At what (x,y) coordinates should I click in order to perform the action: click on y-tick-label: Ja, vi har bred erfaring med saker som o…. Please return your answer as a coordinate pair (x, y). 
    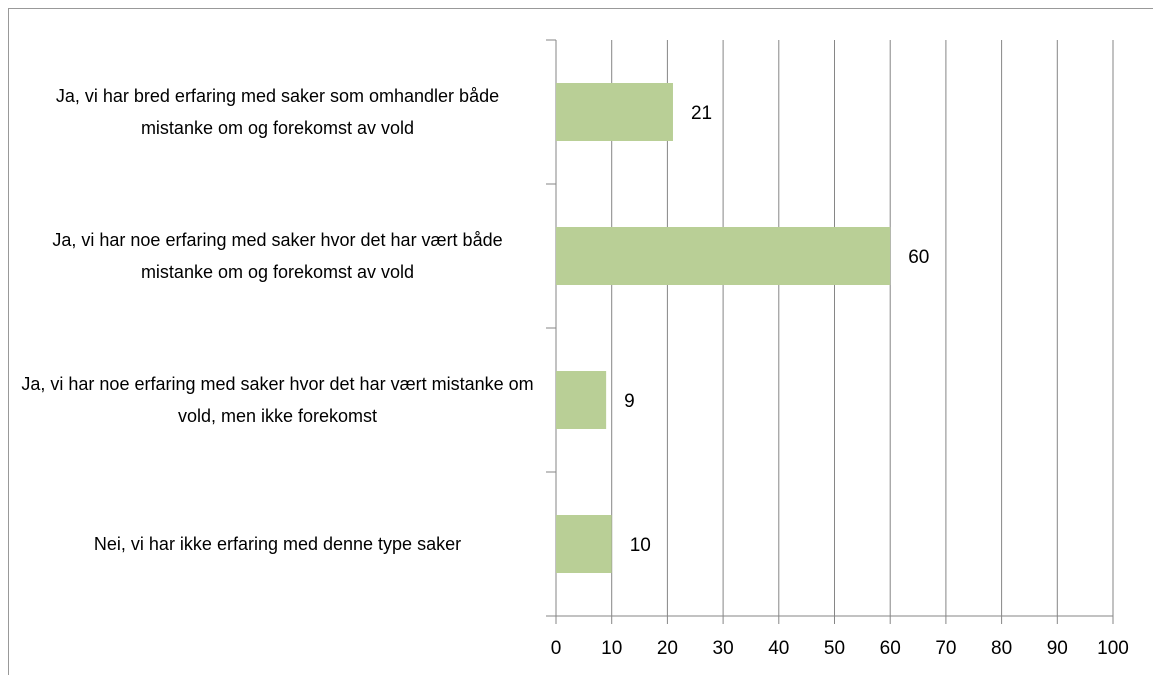
    Looking at the image, I should click on (277, 112).